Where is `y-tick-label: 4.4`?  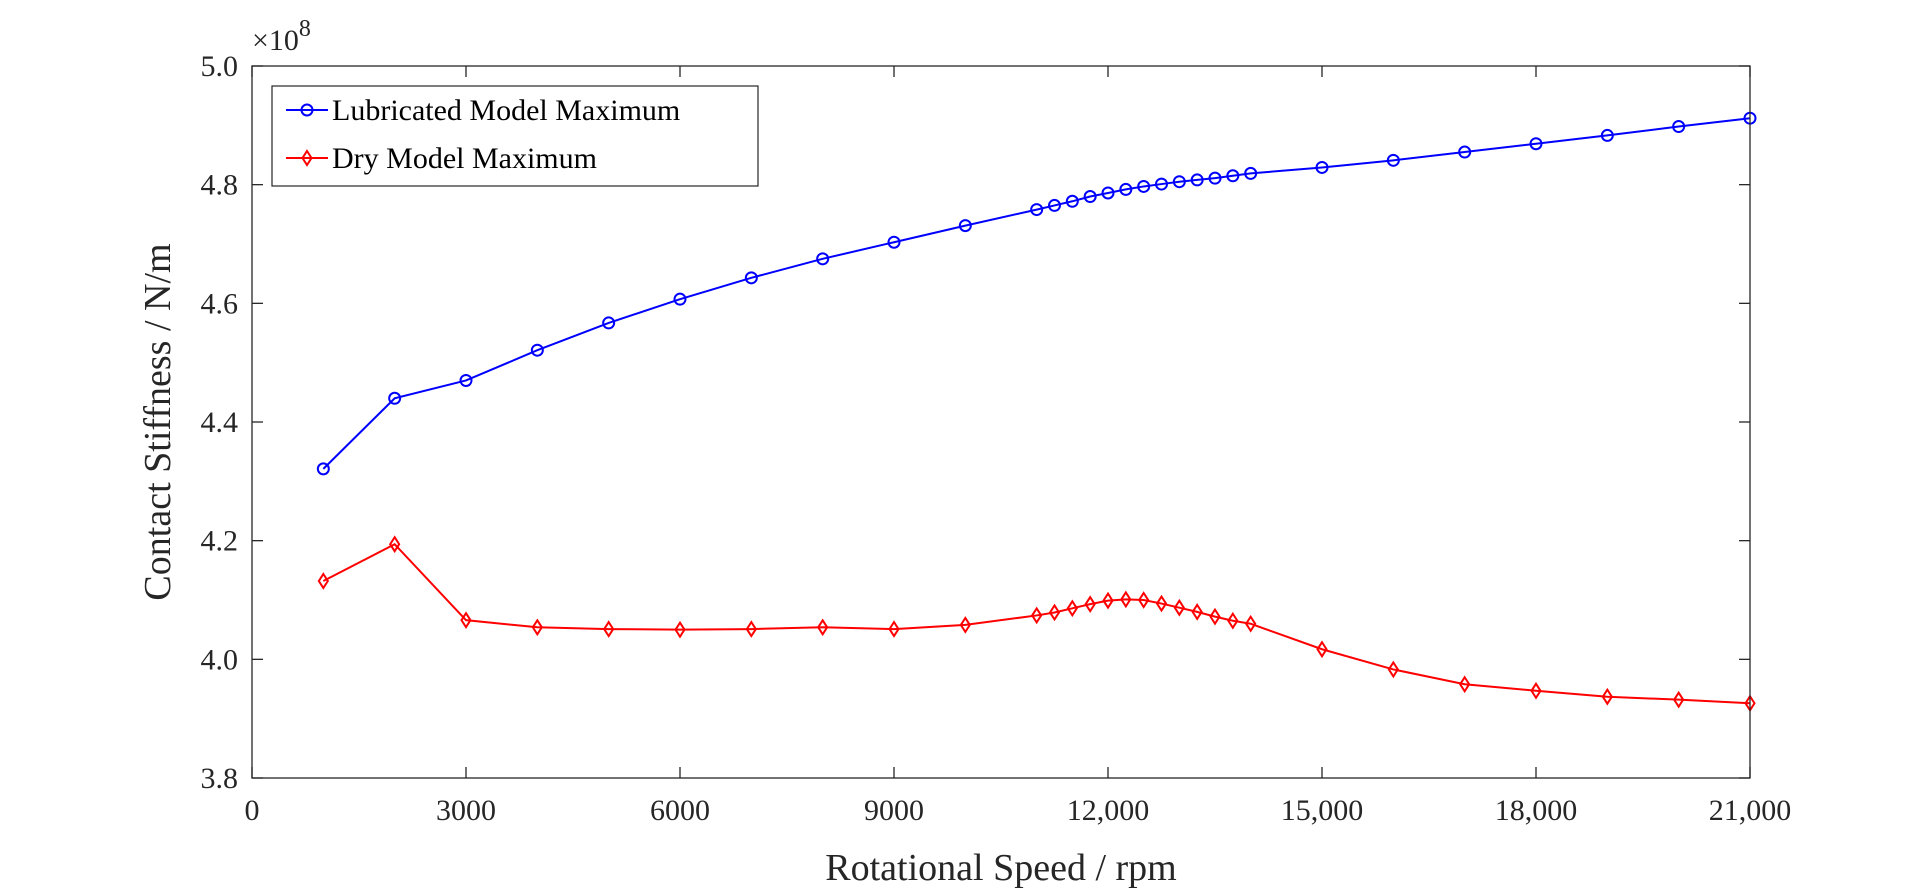 y-tick-label: 4.4 is located at coordinates (220, 422).